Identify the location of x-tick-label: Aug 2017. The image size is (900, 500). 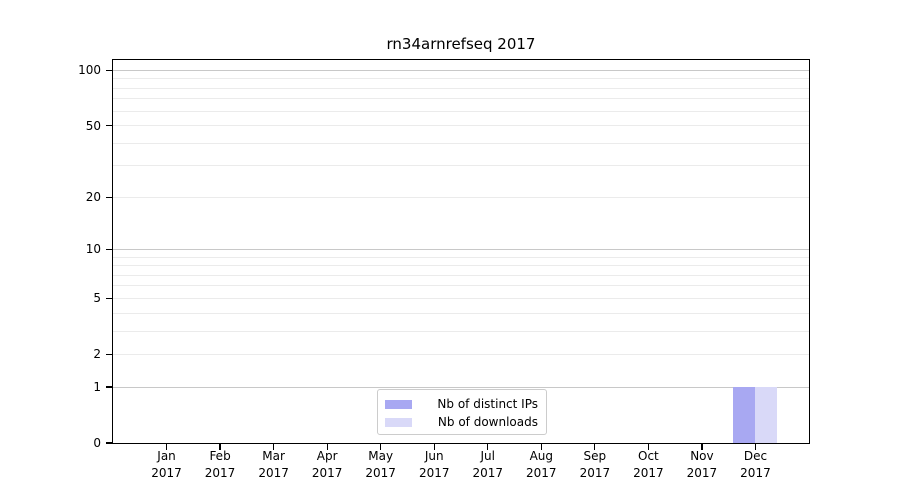
(541, 464).